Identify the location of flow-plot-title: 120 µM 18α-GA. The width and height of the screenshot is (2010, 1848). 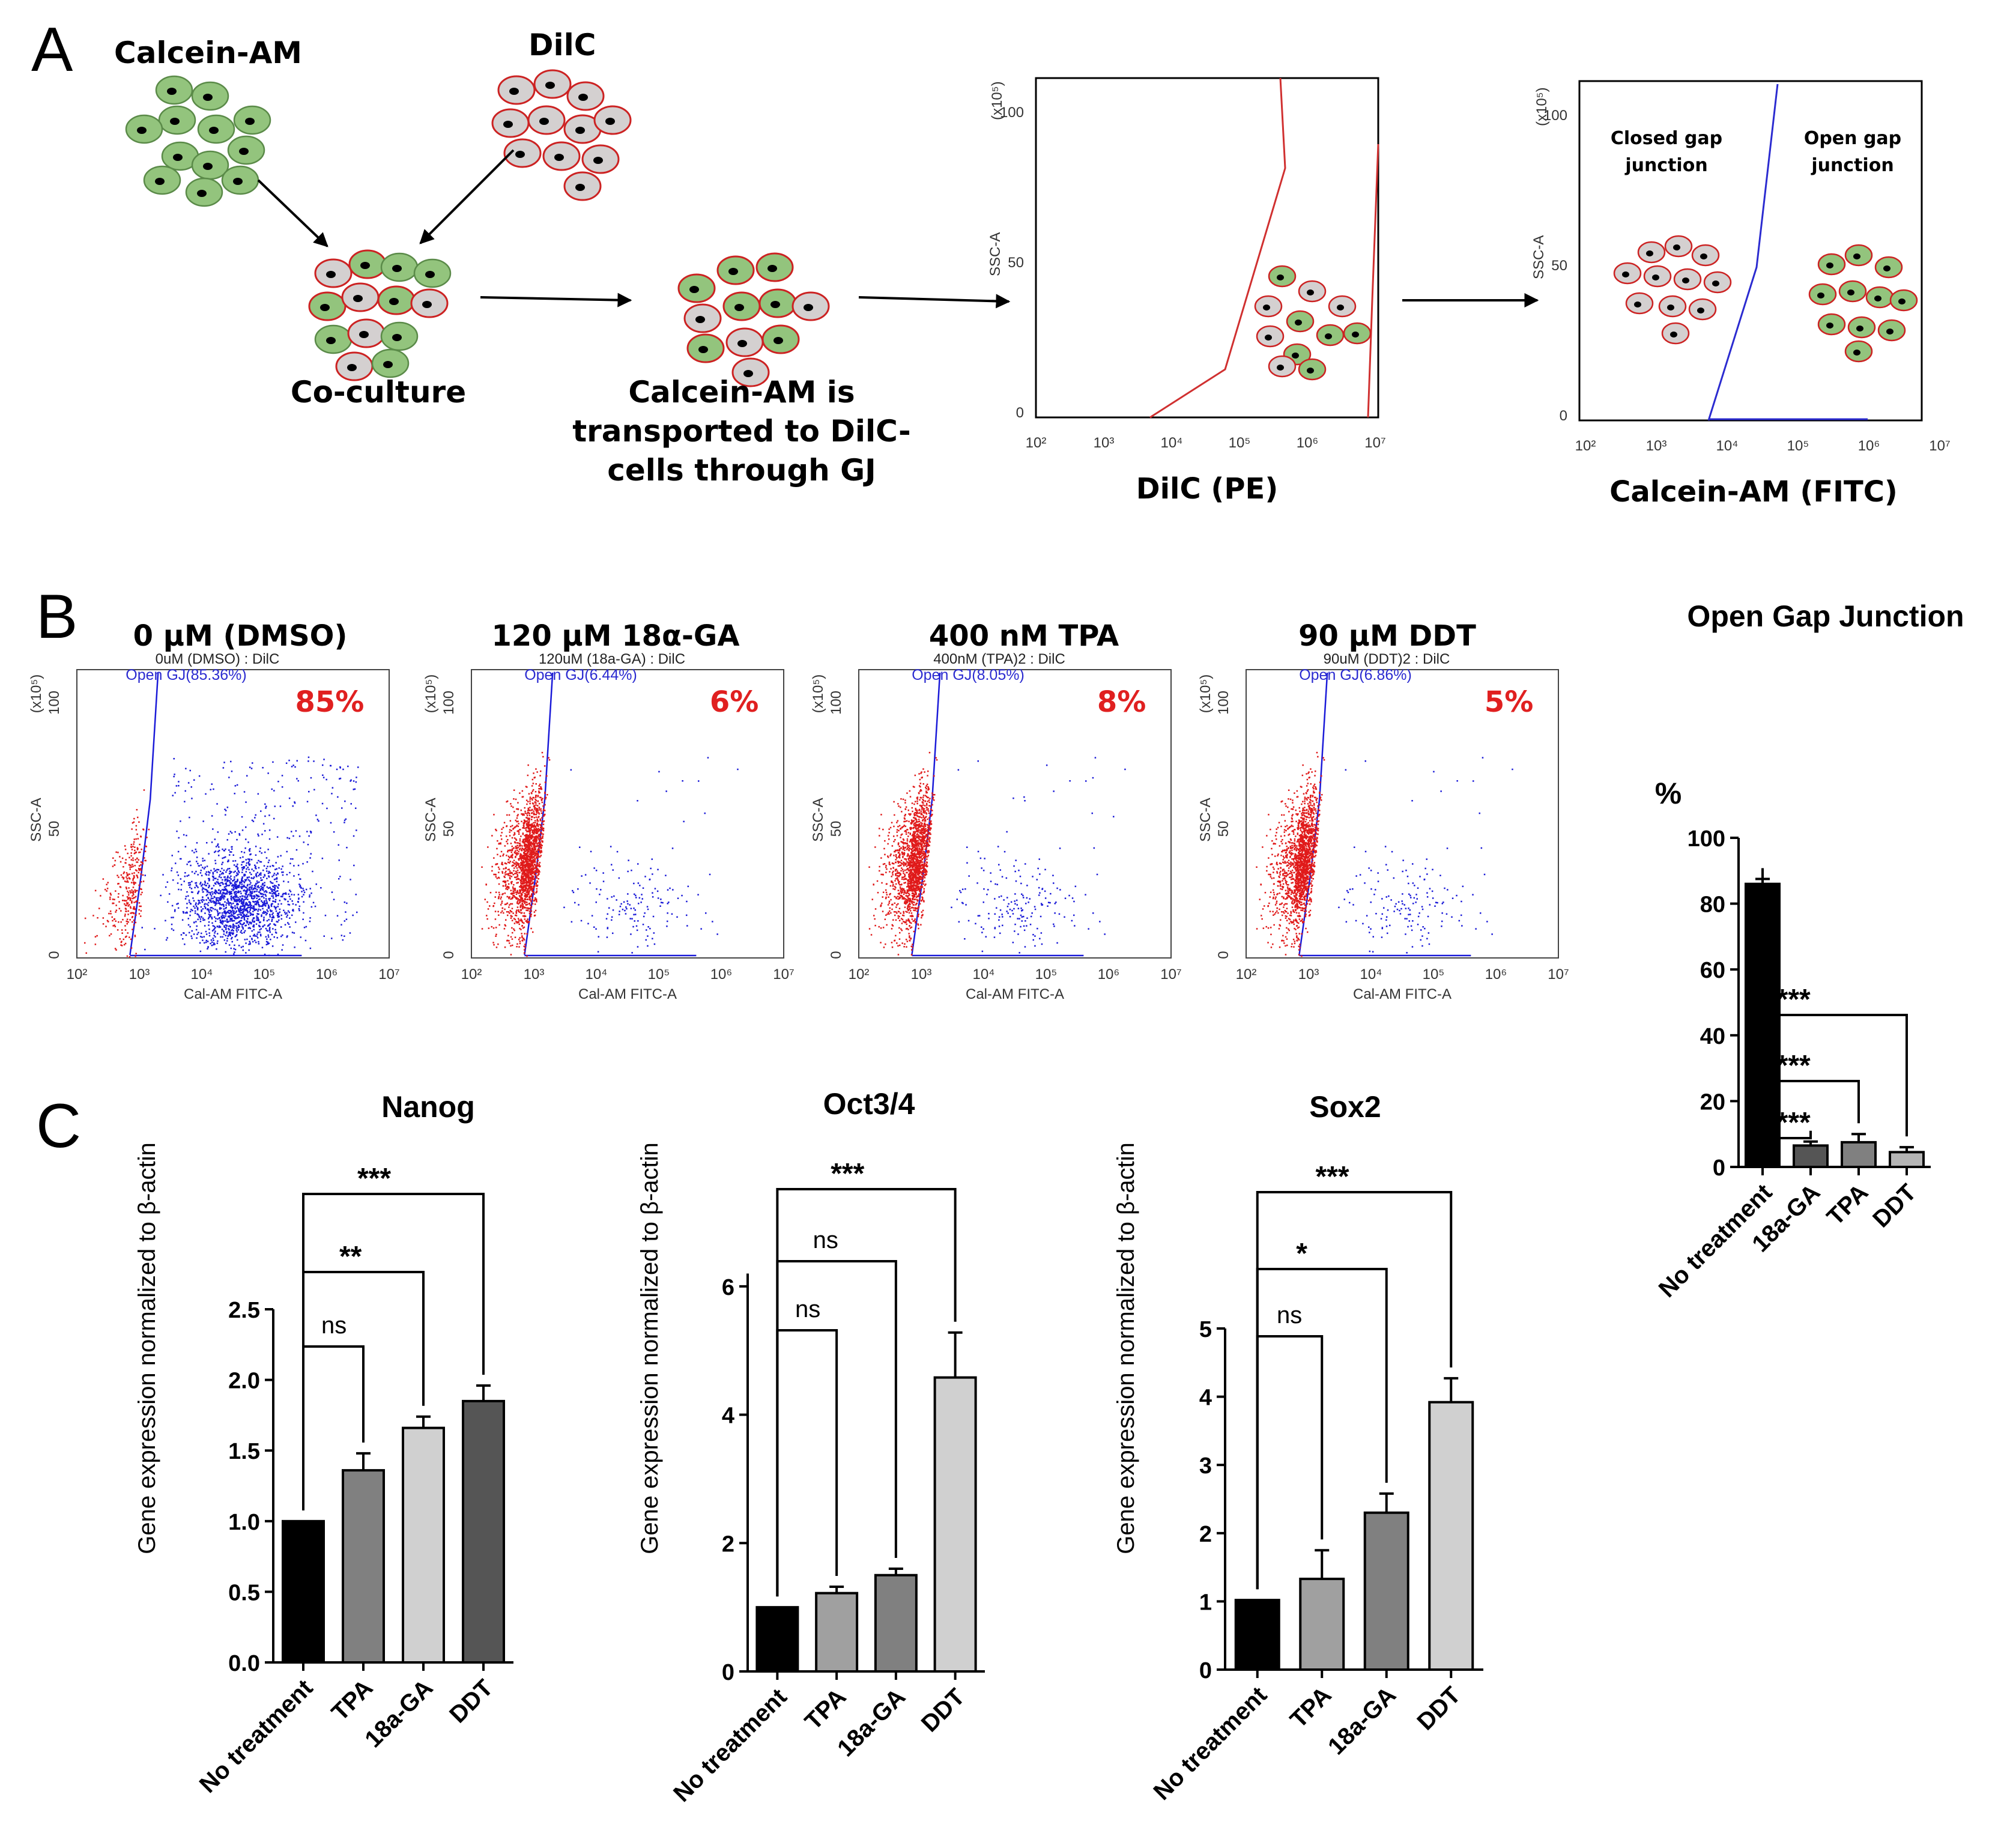
(616, 636).